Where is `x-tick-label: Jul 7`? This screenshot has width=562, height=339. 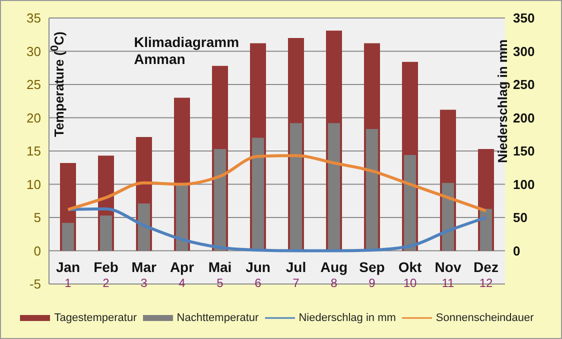
x-tick-label: Jul 7 is located at coordinates (296, 274).